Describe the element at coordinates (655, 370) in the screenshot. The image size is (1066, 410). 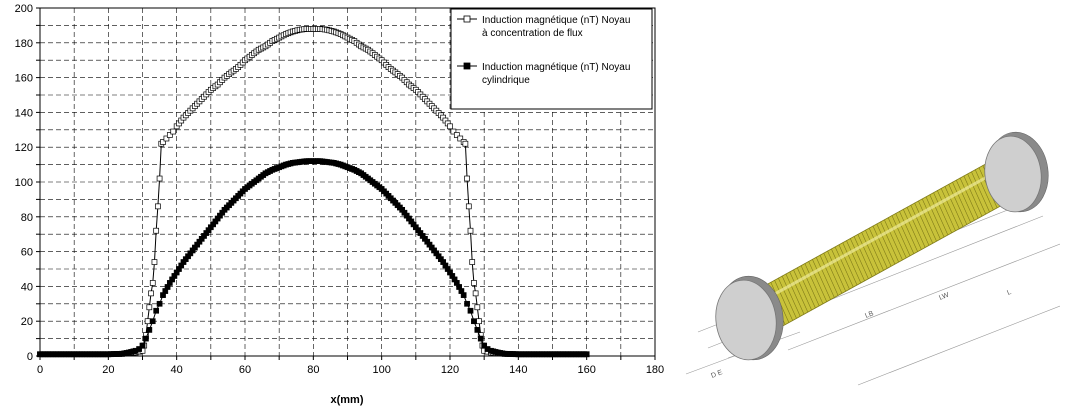
I see `x-tick-label: 180` at that location.